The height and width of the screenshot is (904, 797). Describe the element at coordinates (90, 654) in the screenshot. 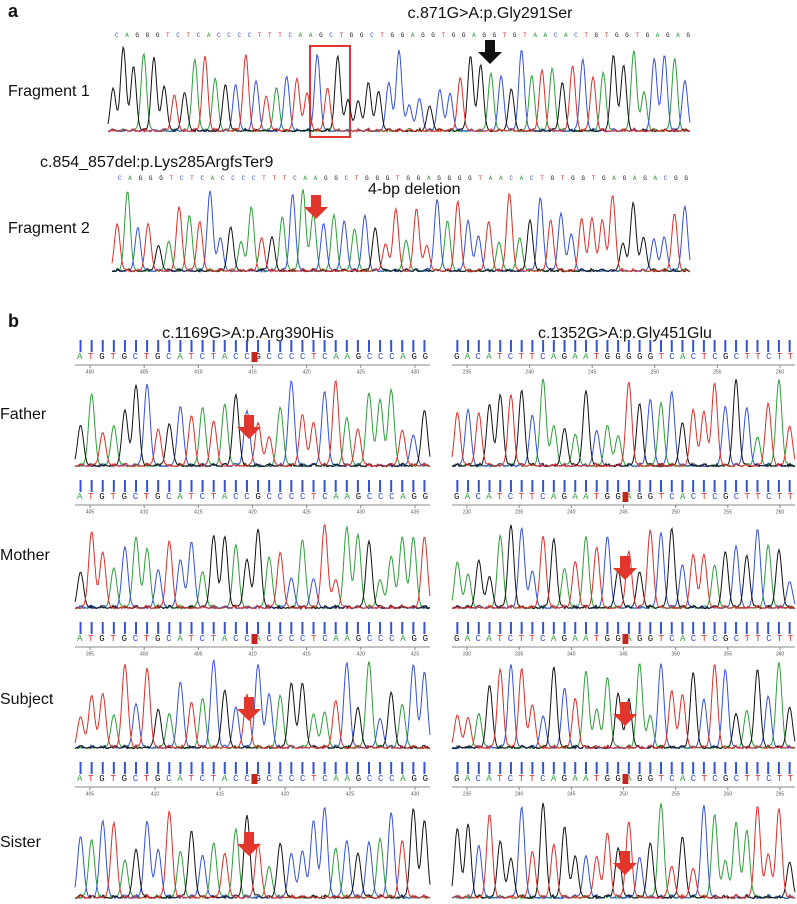

I see `position-label: 395` at that location.